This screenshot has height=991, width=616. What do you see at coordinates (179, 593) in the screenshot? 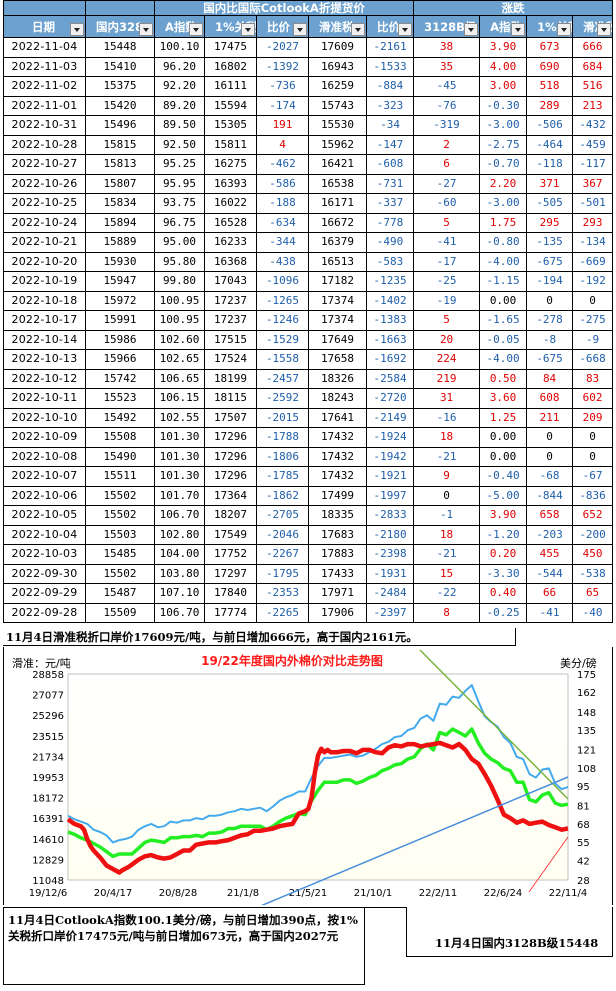
I see `table-cell: 107.10` at bounding box center [179, 593].